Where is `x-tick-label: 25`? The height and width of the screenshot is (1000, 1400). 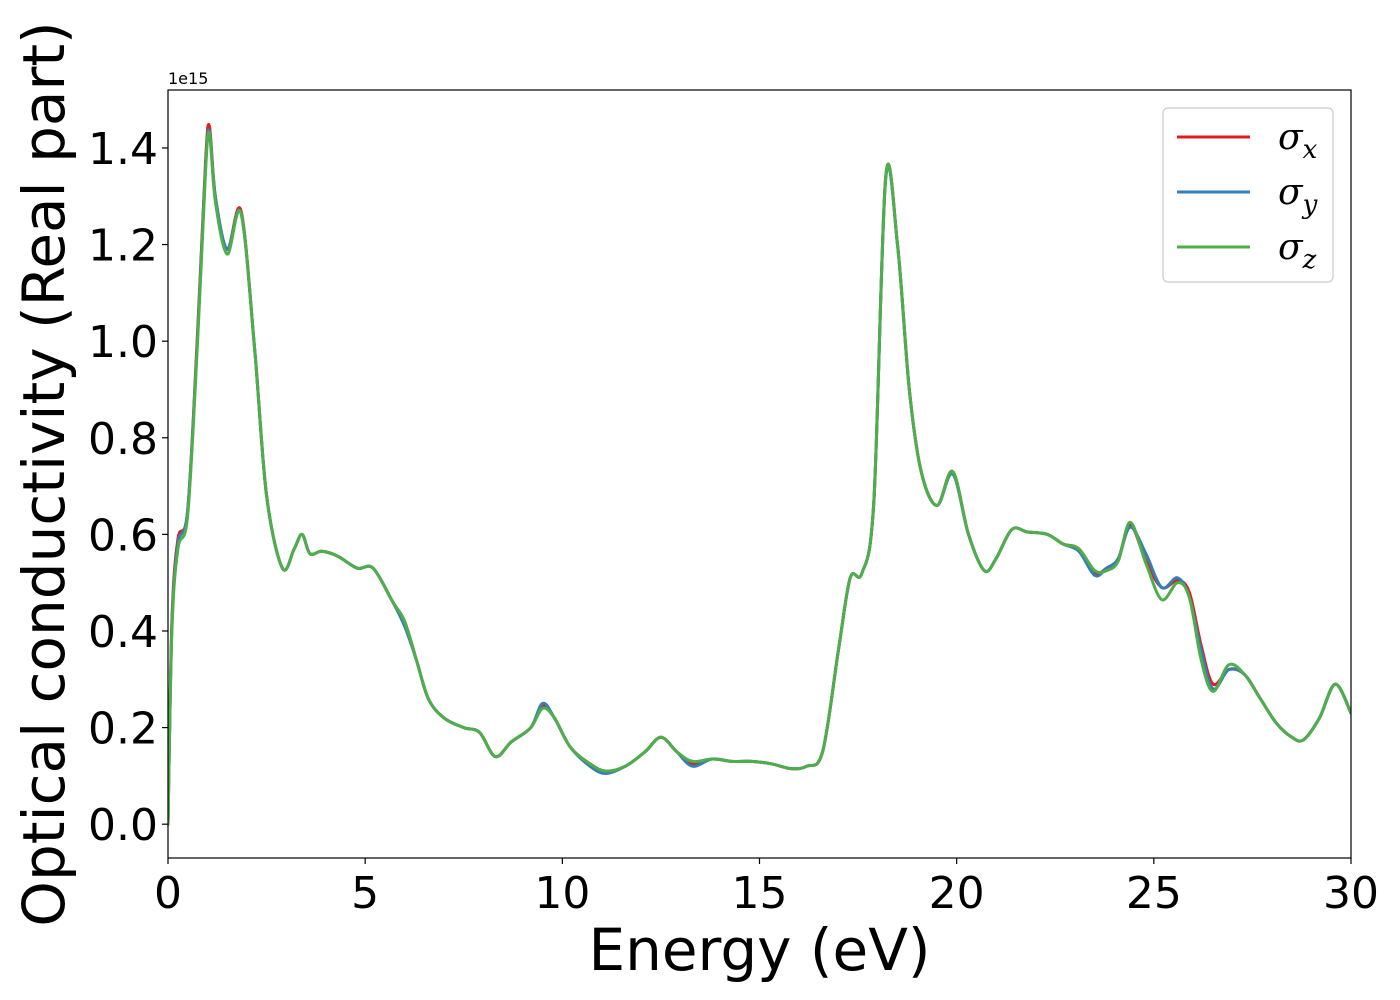 x-tick-label: 25 is located at coordinates (1154, 893).